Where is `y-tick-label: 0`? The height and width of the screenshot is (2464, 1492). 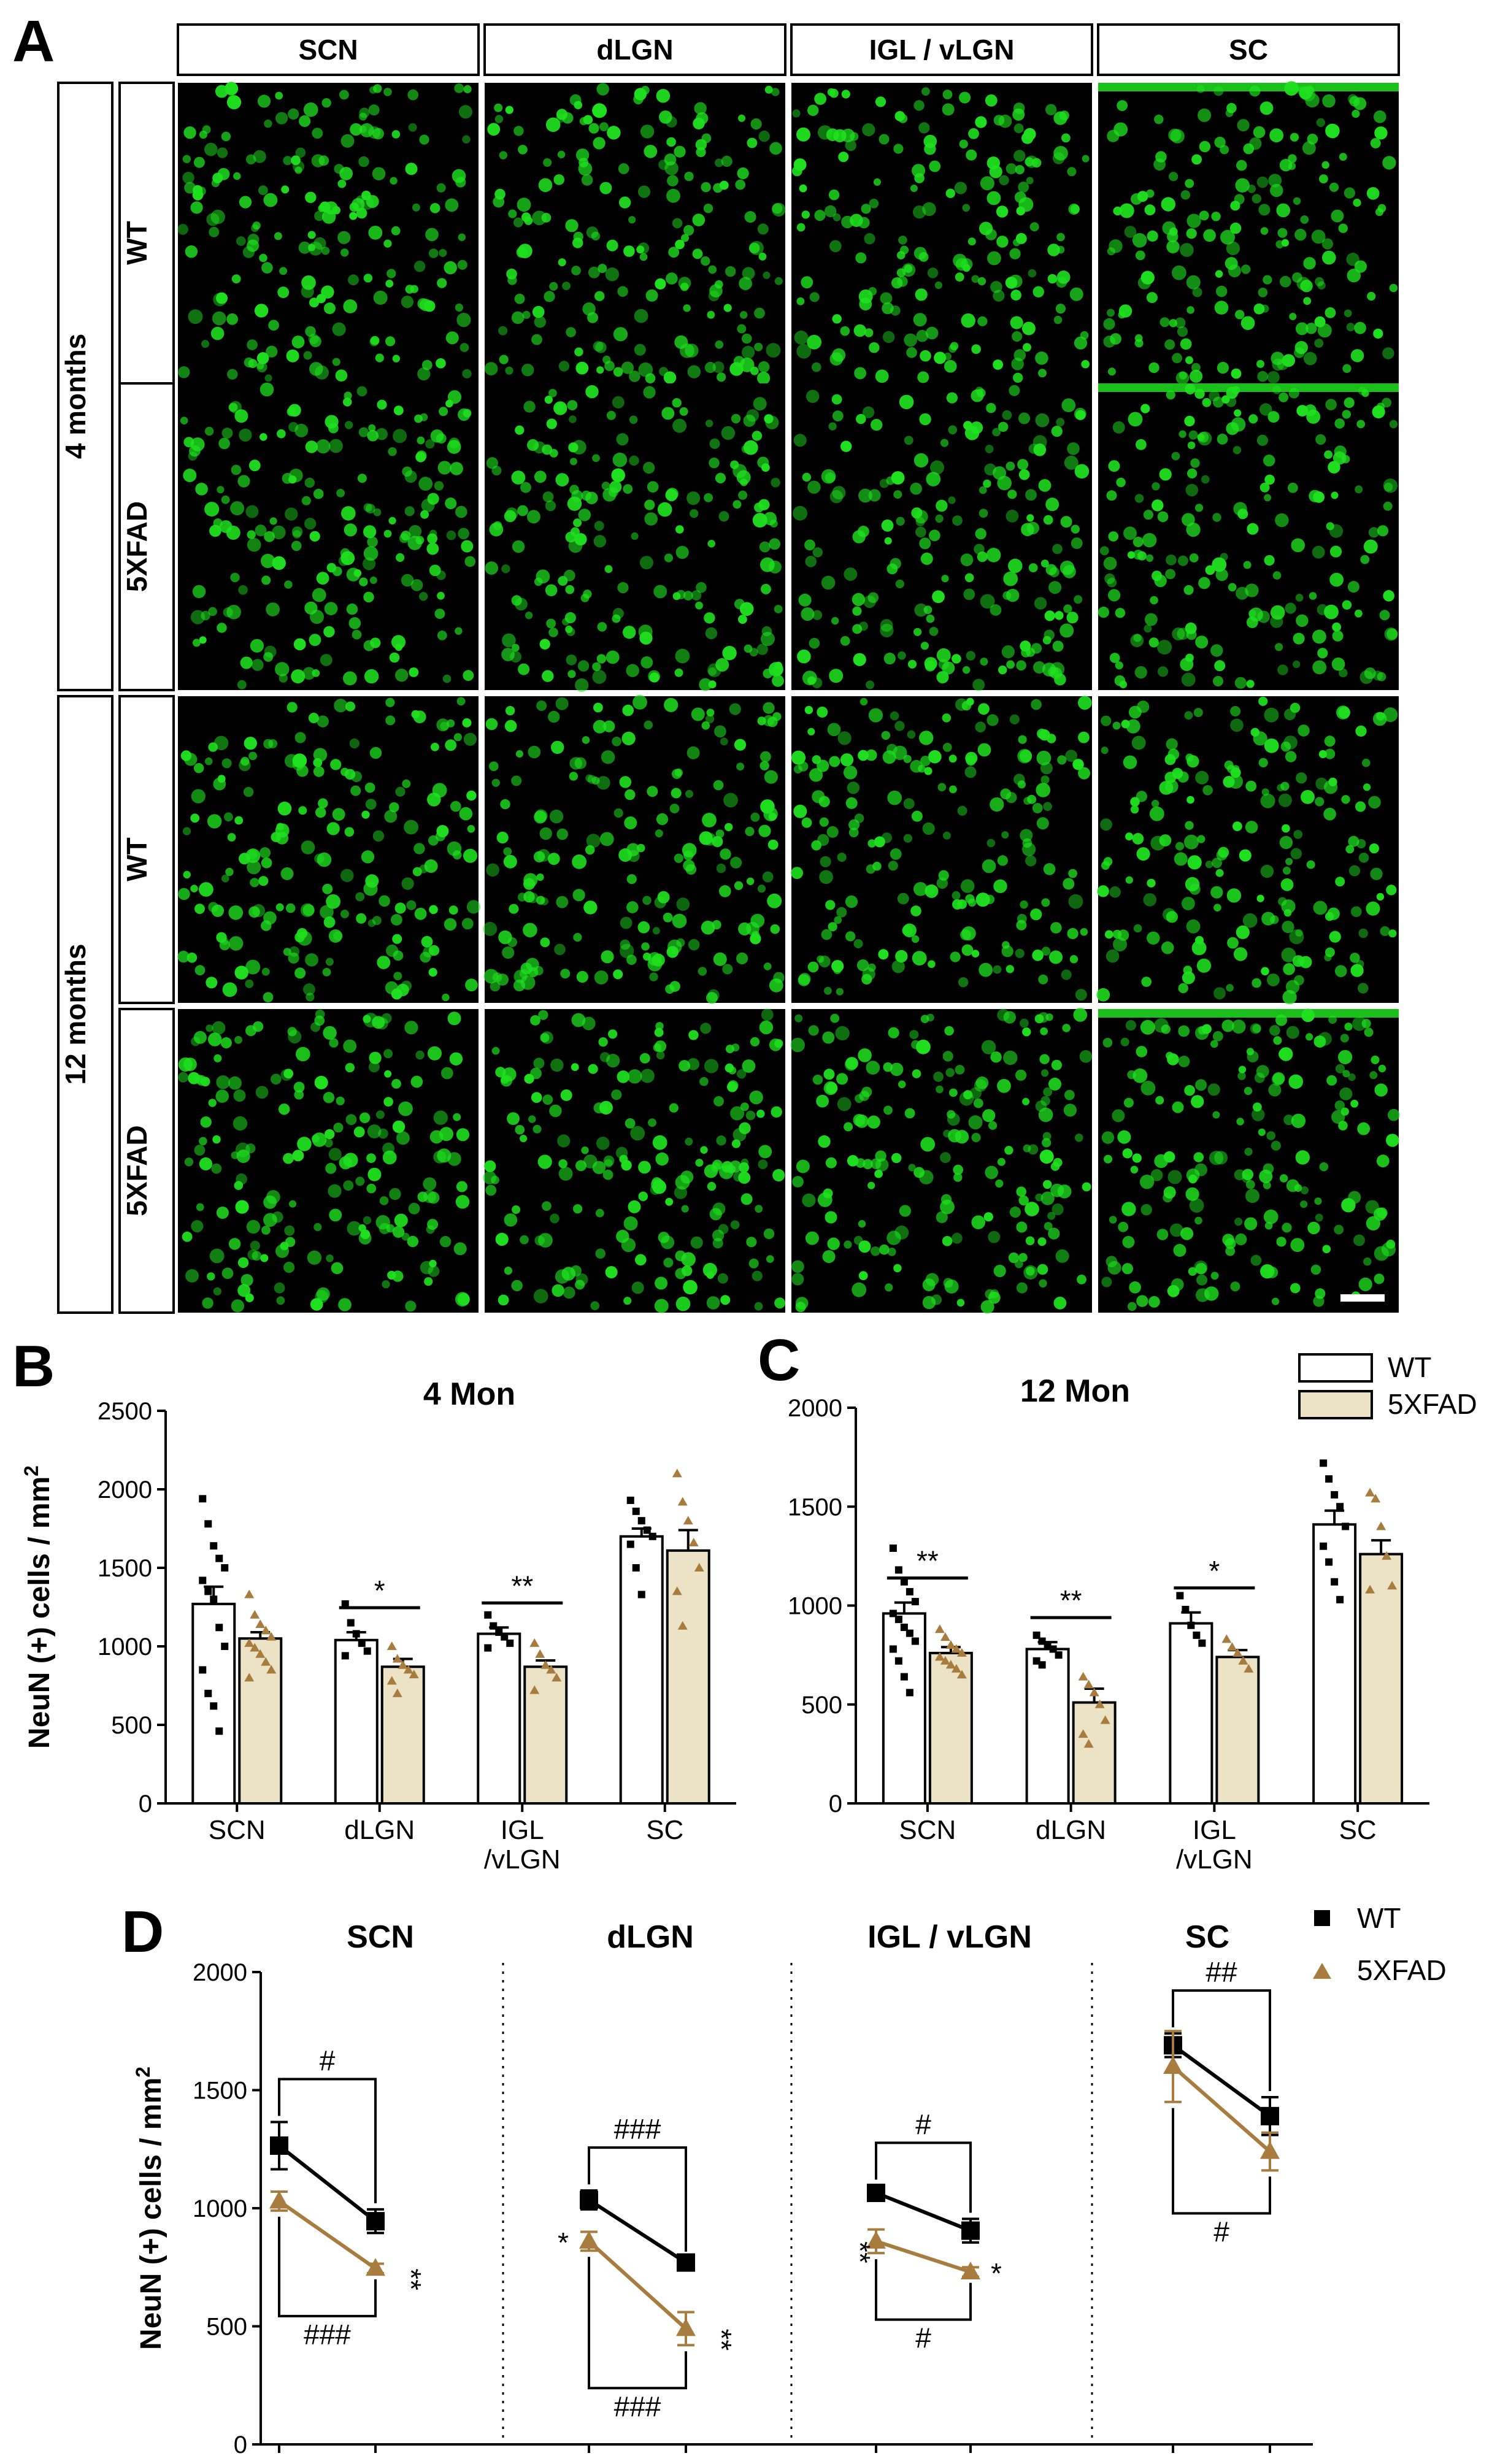 y-tick-label: 0 is located at coordinates (835, 1803).